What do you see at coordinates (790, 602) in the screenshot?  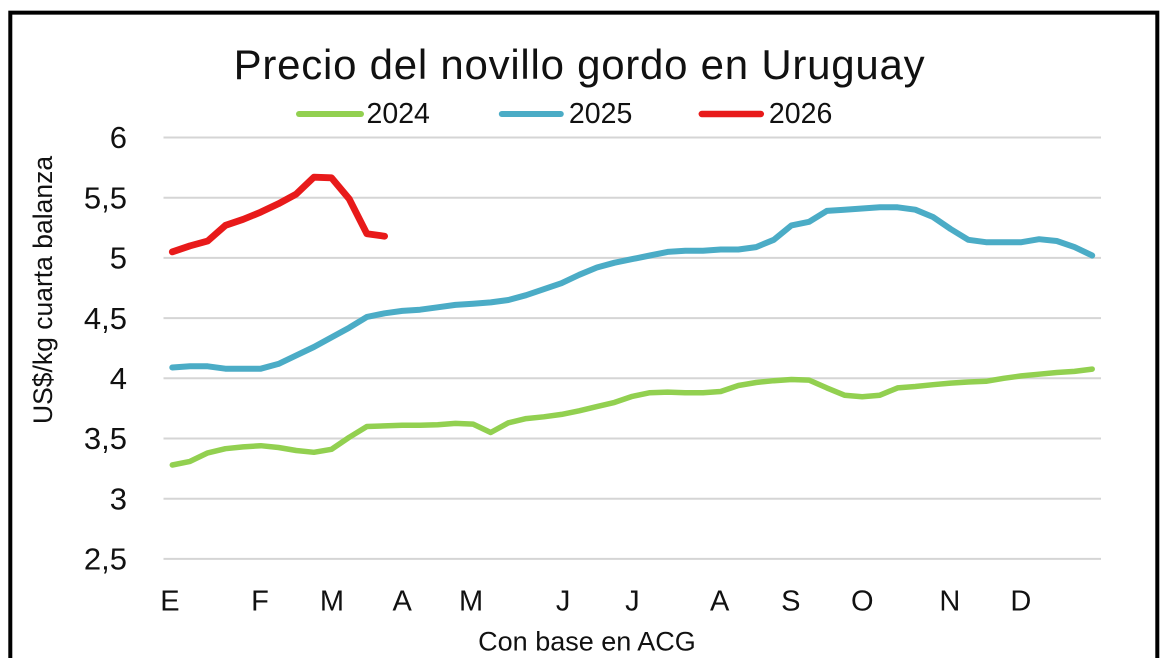 I see `svg-text: S` at bounding box center [790, 602].